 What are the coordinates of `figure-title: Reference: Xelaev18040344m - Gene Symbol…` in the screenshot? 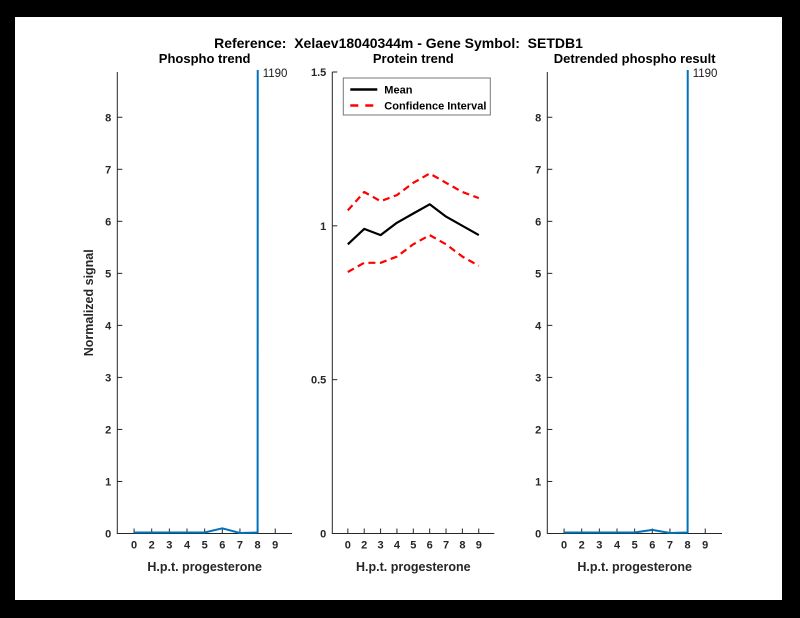 It's located at (398, 43).